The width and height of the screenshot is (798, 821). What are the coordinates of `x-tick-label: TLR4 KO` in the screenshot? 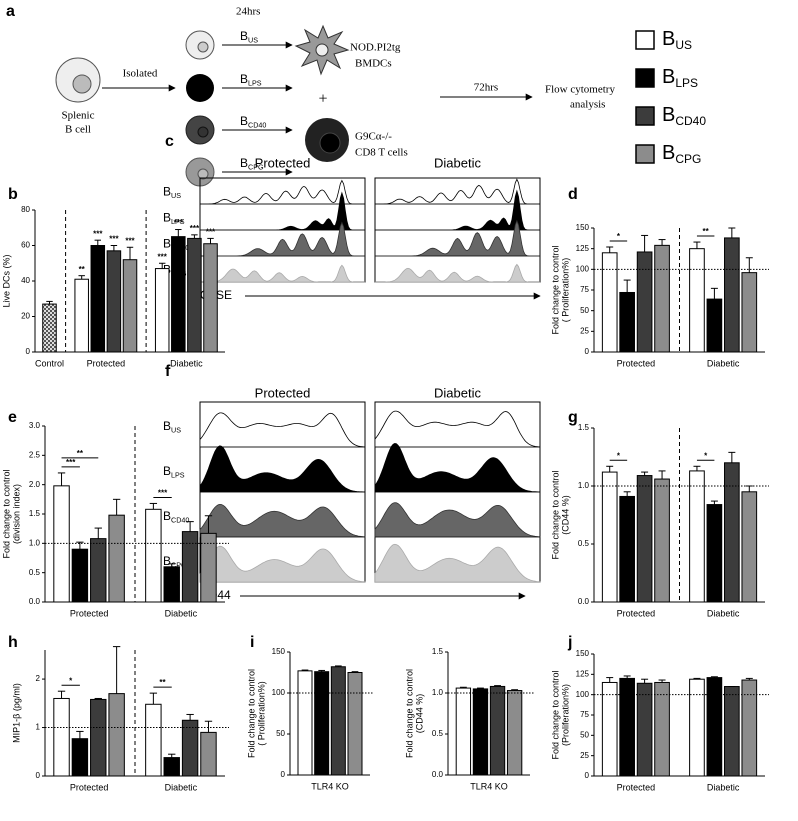 It's located at (489, 786).